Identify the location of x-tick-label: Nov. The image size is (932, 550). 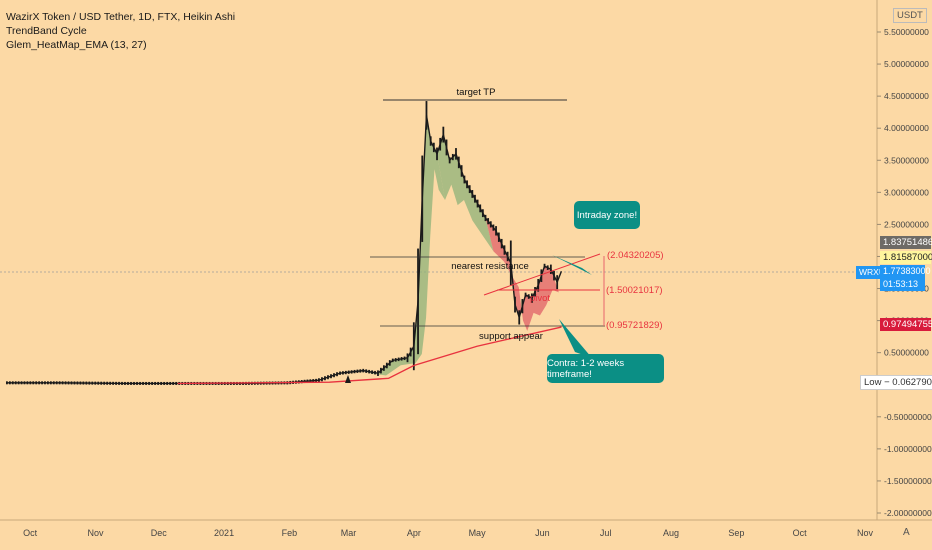
(865, 533).